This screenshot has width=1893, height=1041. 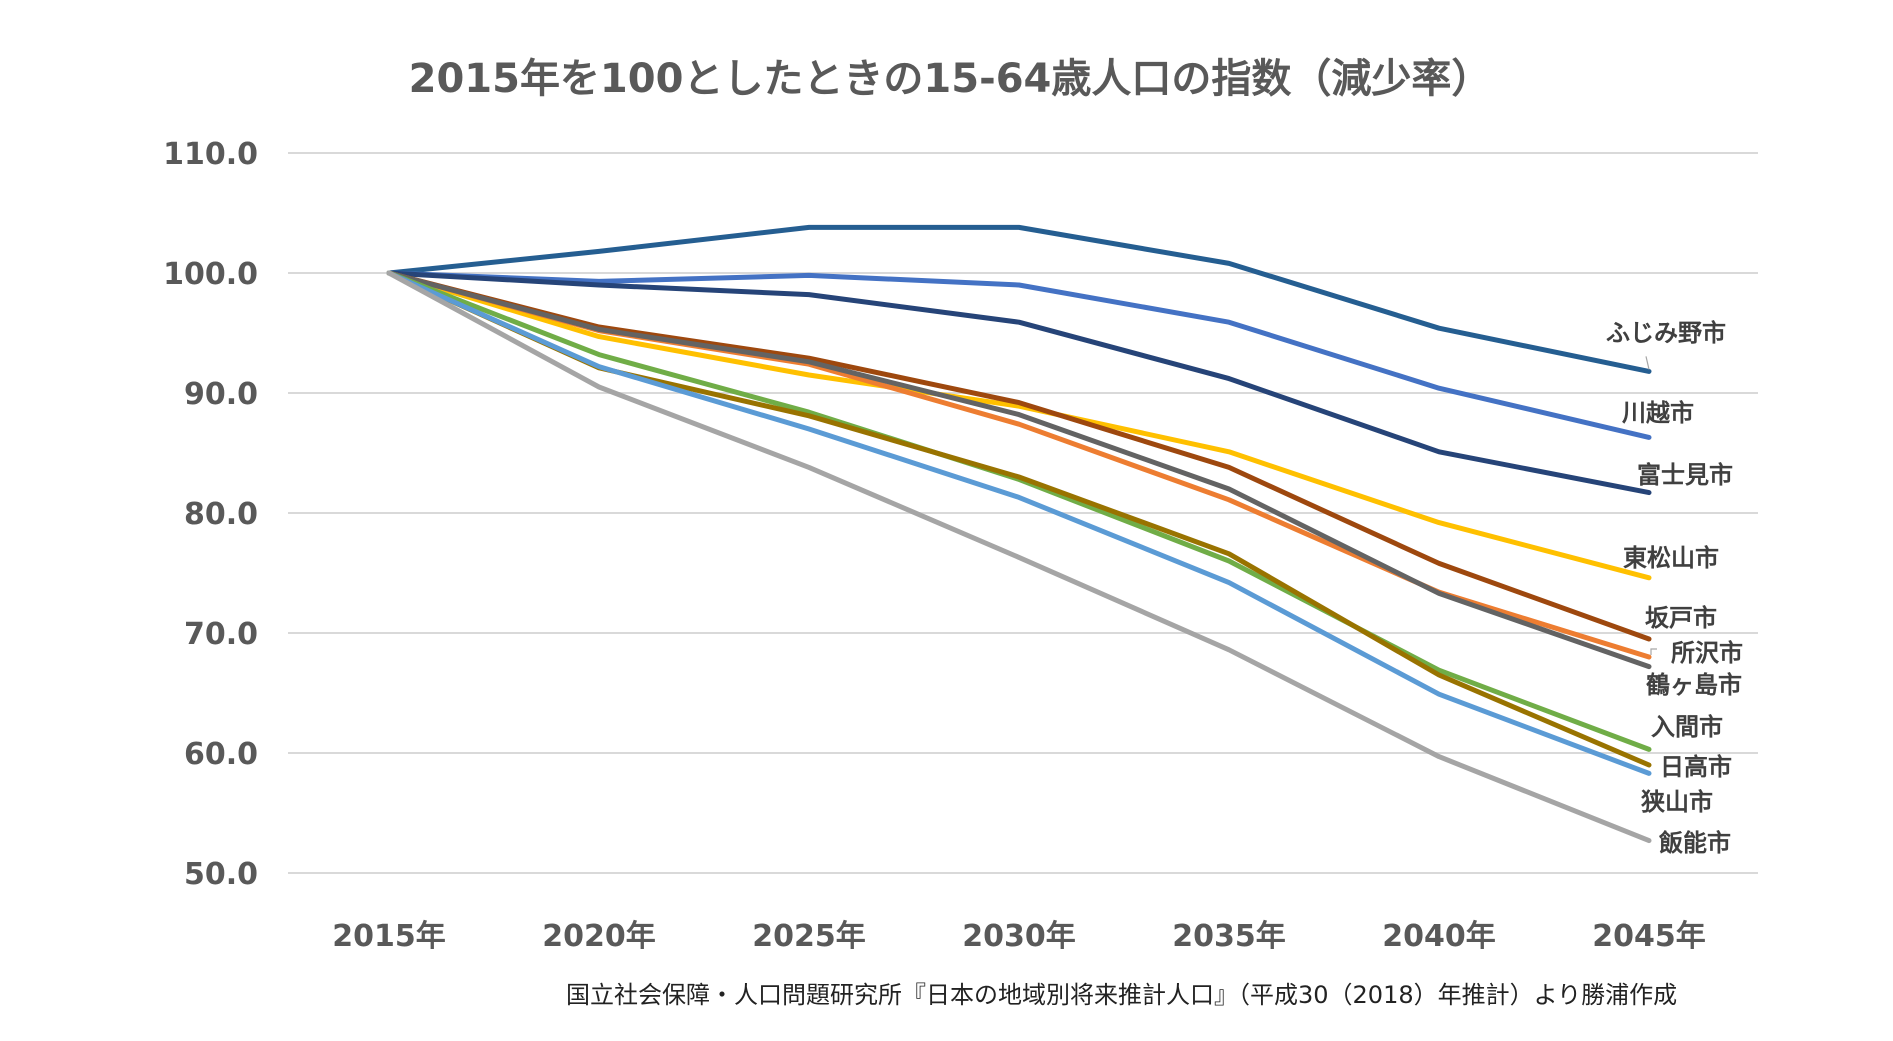 I want to click on x-axis-ticks: 2015年 2020年 2025年 2030年 2035年 2040年 2045年, so click(x=1019, y=936).